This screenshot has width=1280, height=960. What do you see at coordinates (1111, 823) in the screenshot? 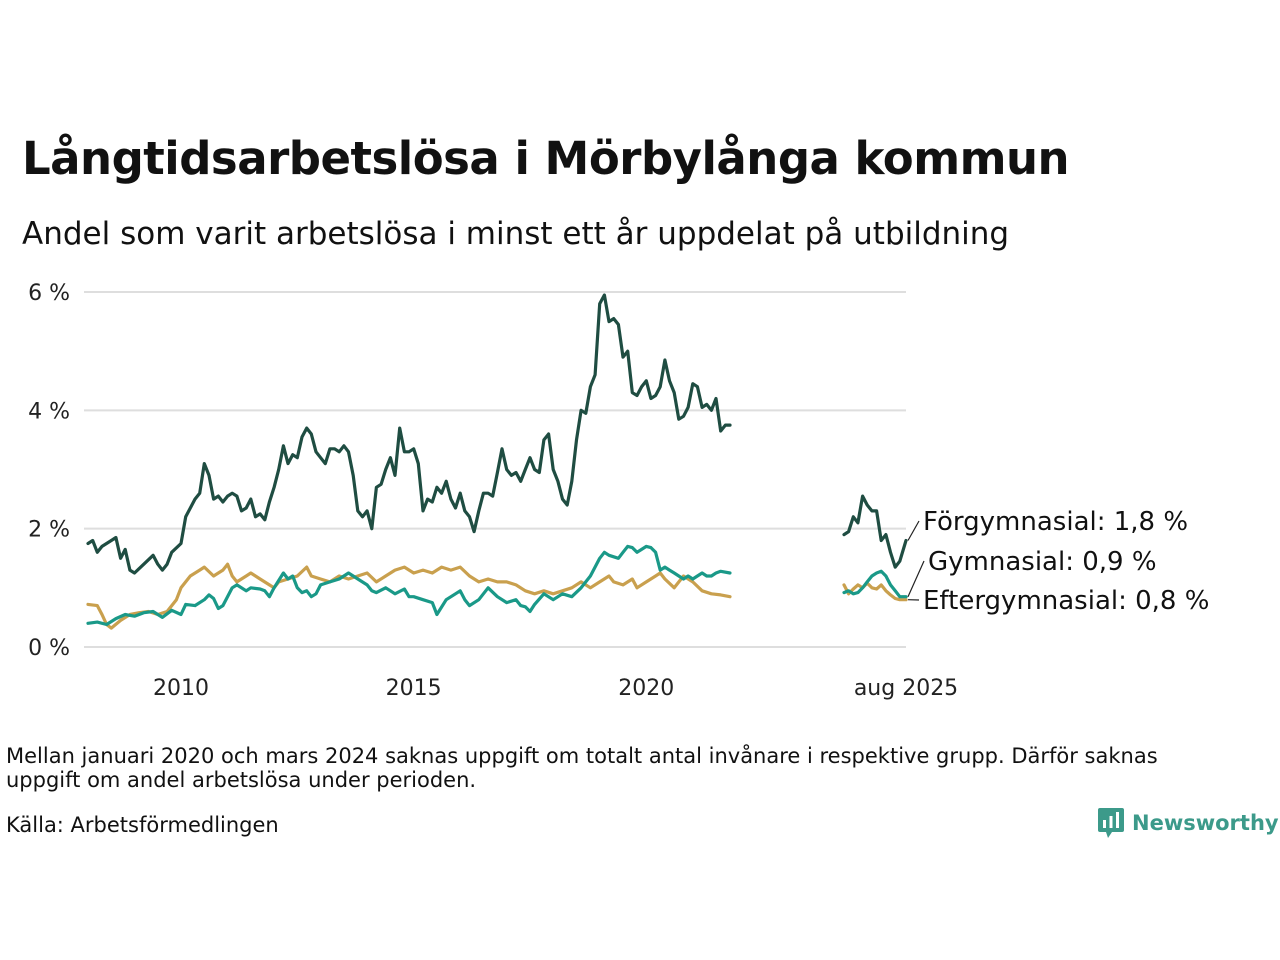
I see `newsworthy-icon` at bounding box center [1111, 823].